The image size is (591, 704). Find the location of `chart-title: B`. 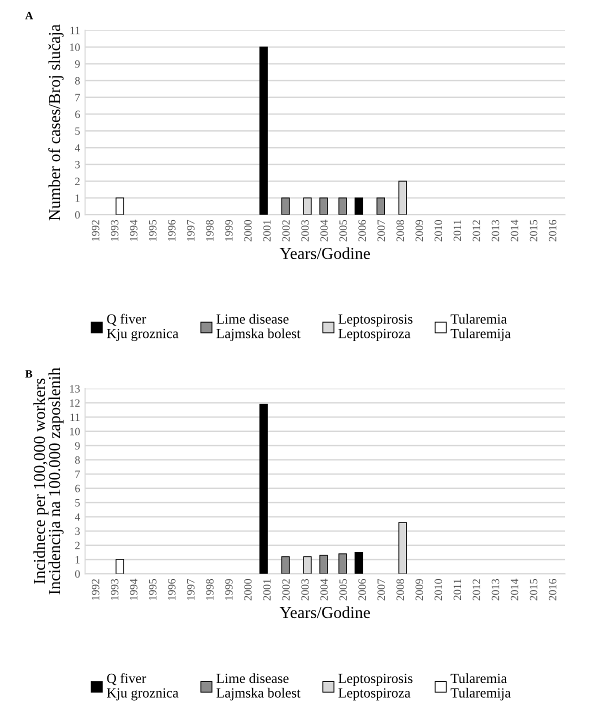

chart-title: B is located at coordinates (28, 374).